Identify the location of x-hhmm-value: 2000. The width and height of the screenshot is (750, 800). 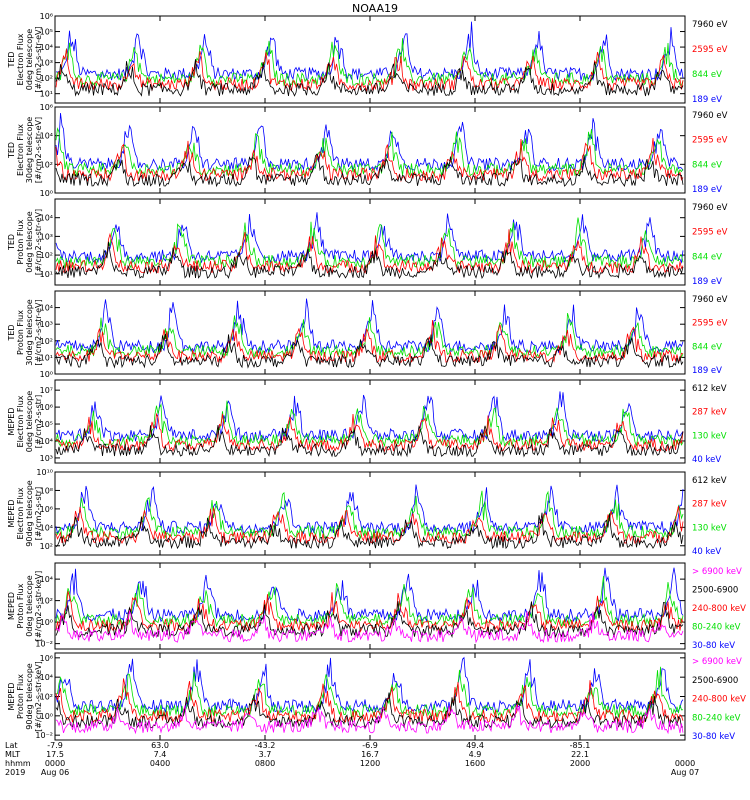
(580, 763).